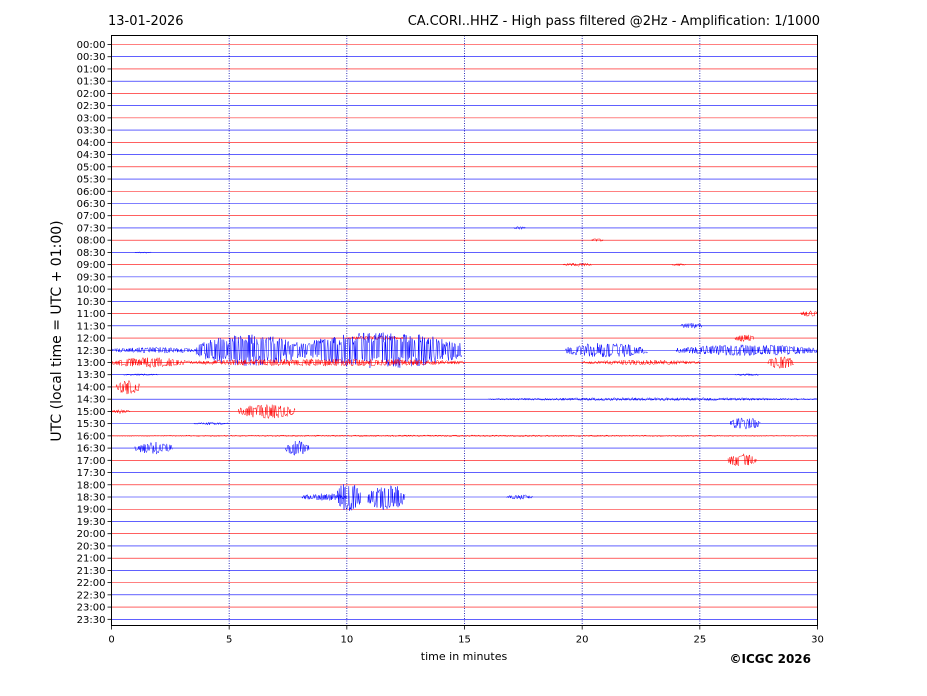 This screenshot has height=696, width=927. I want to click on row-label: 12:30, so click(91, 351).